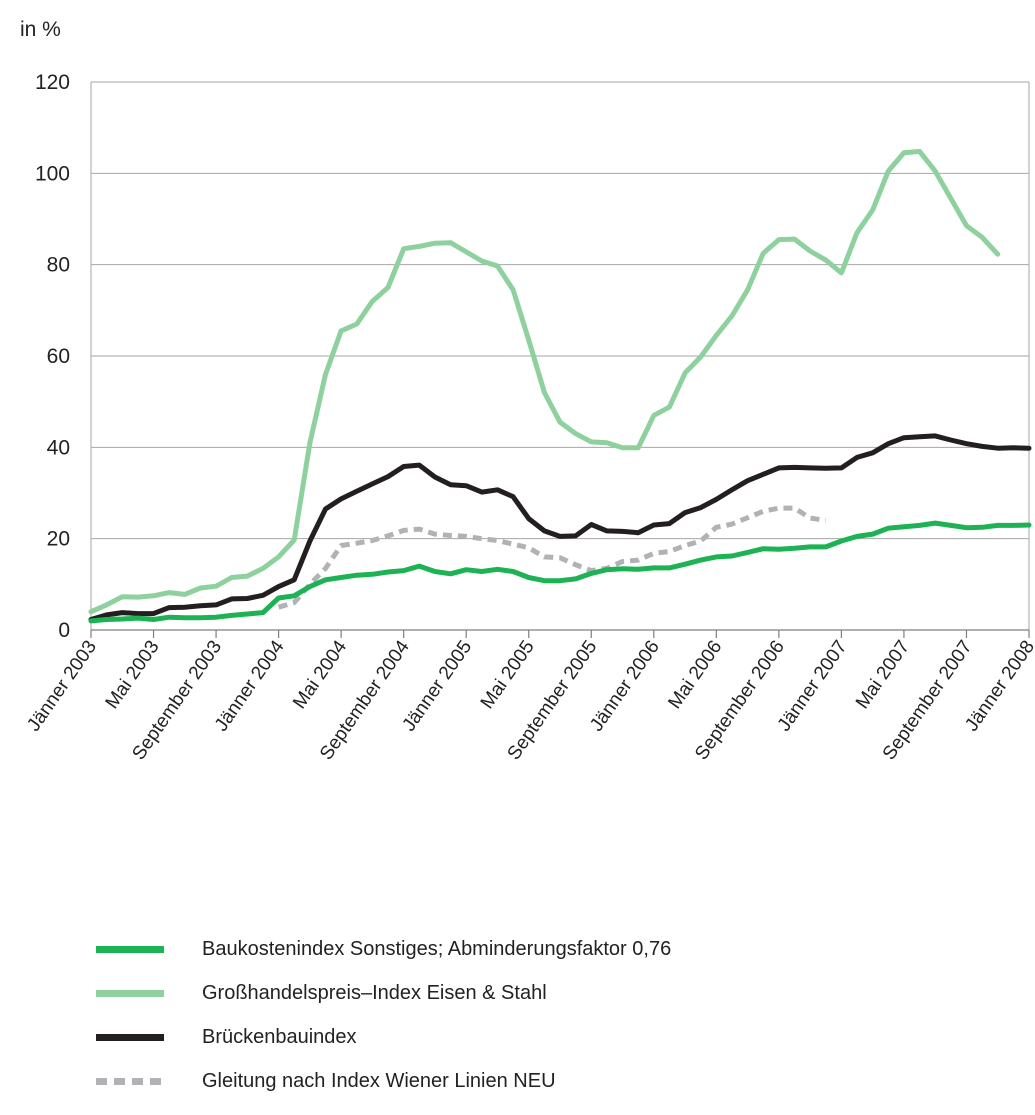 This screenshot has height=1115, width=1035. I want to click on y-tick-label: 20, so click(58, 539).